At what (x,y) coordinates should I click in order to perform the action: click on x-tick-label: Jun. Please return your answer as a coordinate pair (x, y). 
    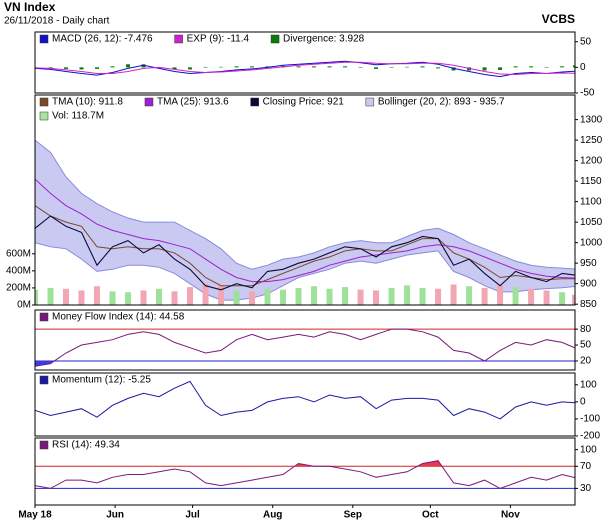
    Looking at the image, I should click on (115, 515).